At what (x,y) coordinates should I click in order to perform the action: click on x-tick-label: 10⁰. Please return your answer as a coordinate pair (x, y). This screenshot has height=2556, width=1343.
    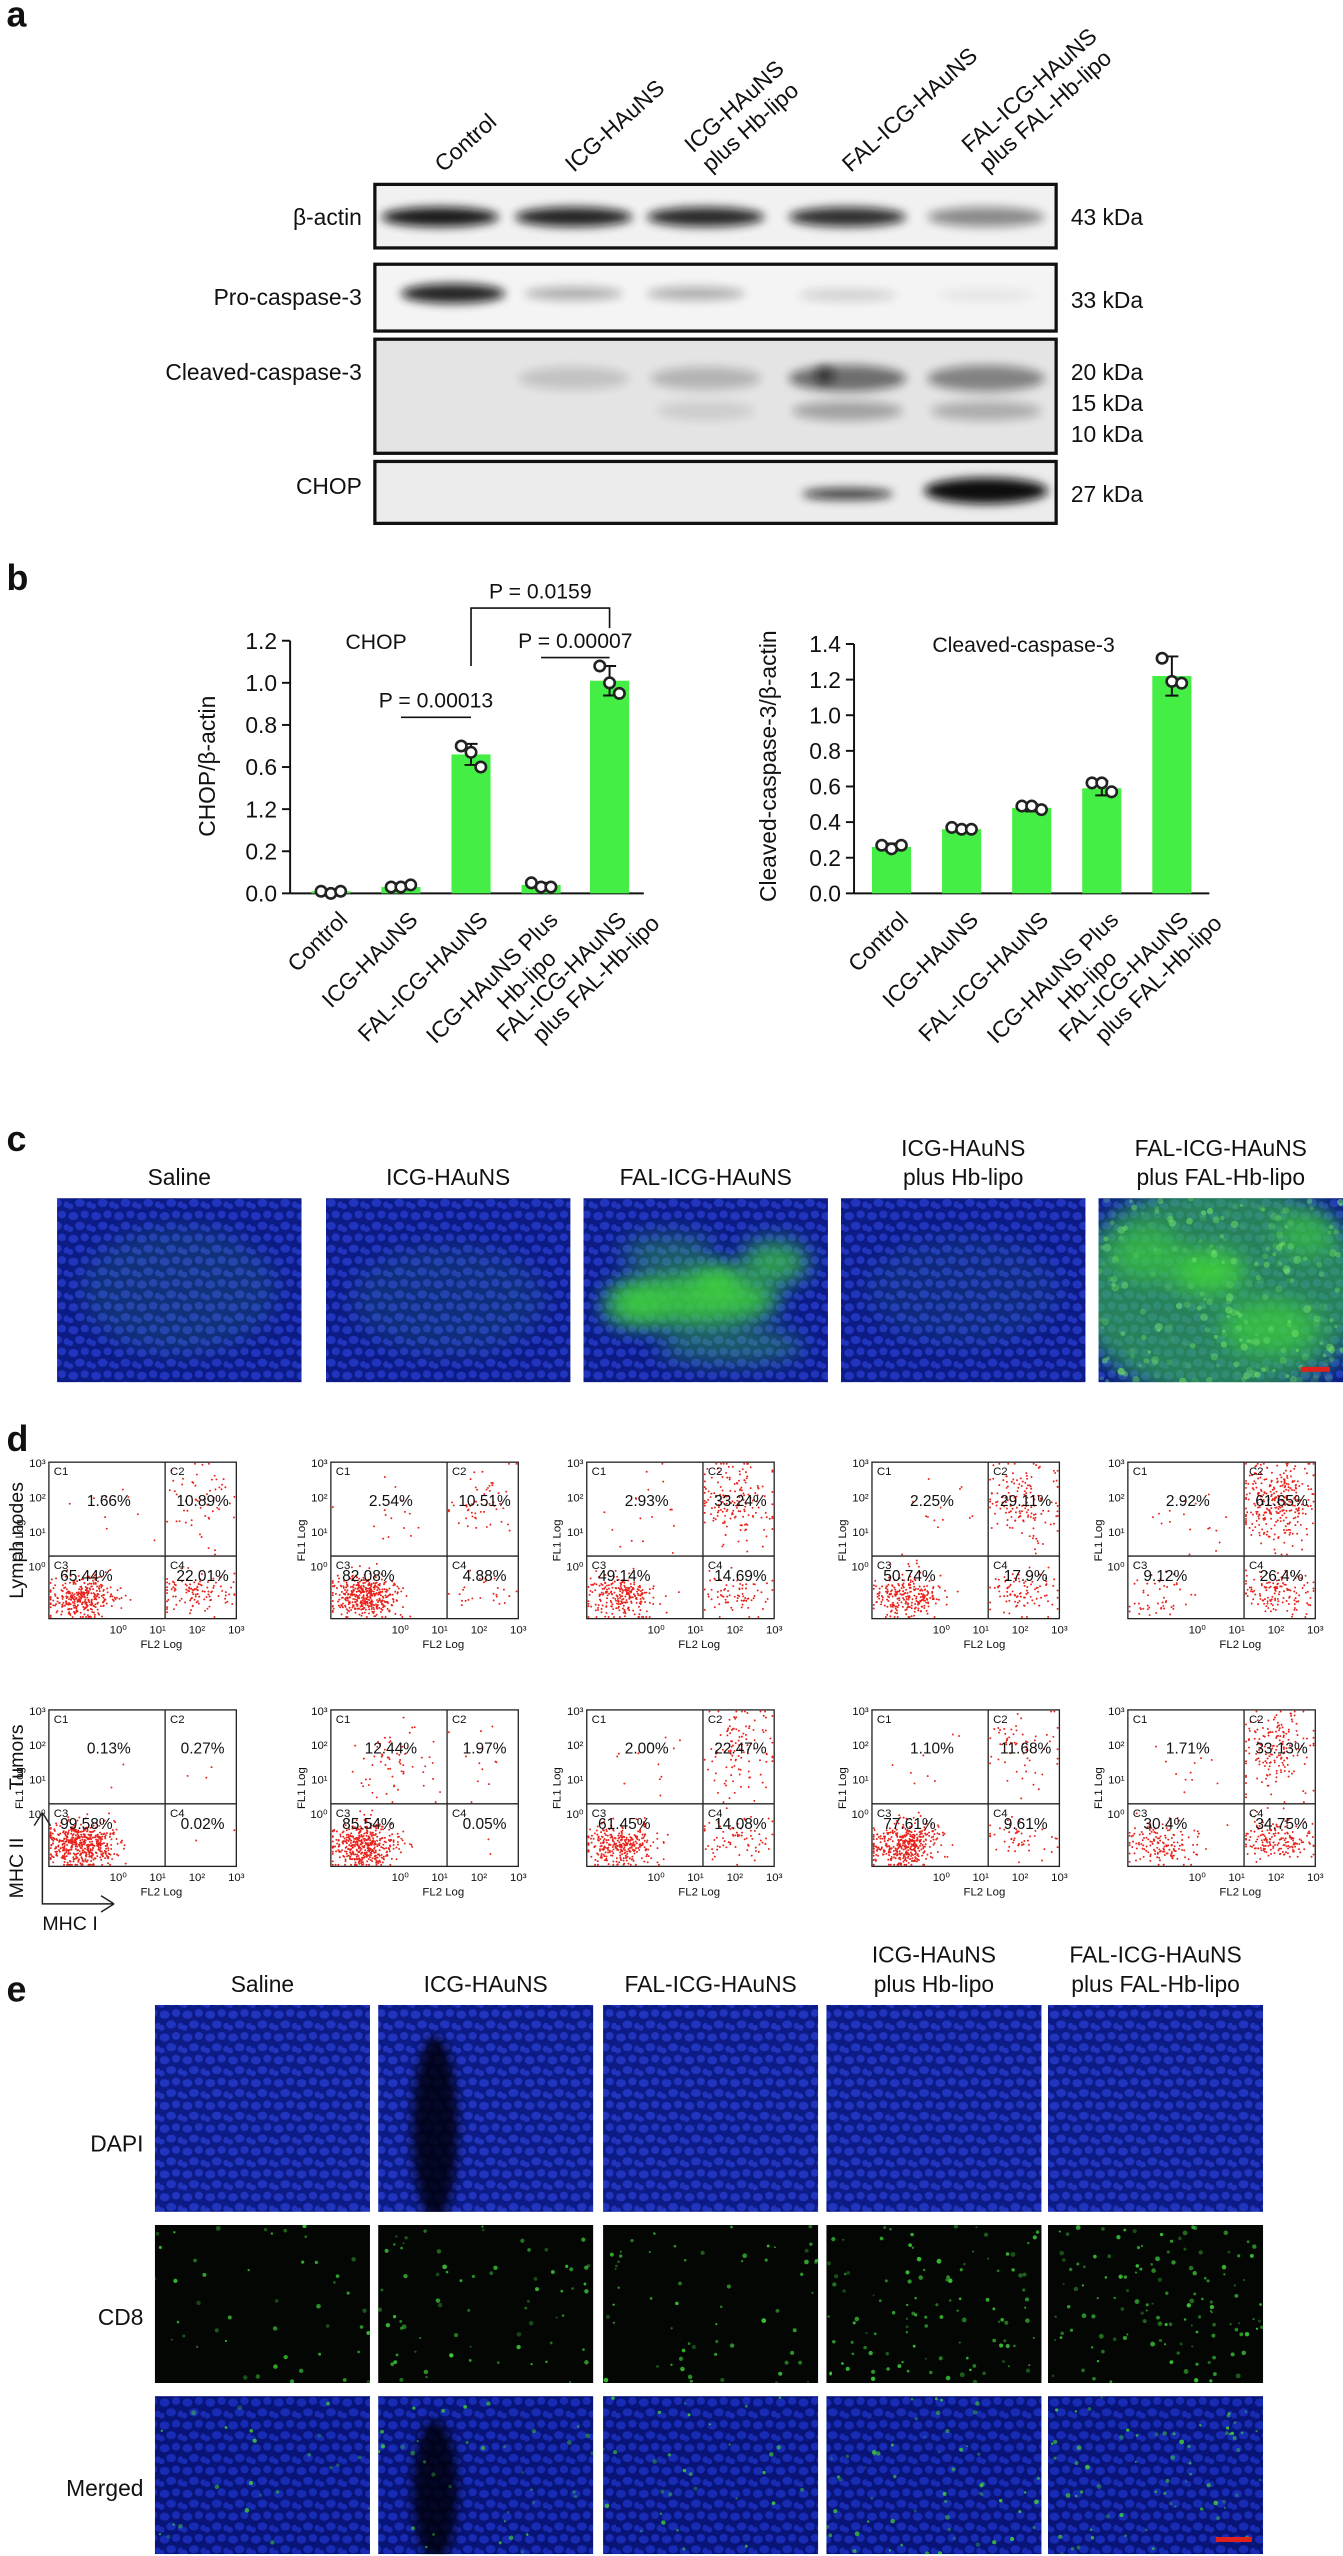
    Looking at the image, I should click on (942, 1630).